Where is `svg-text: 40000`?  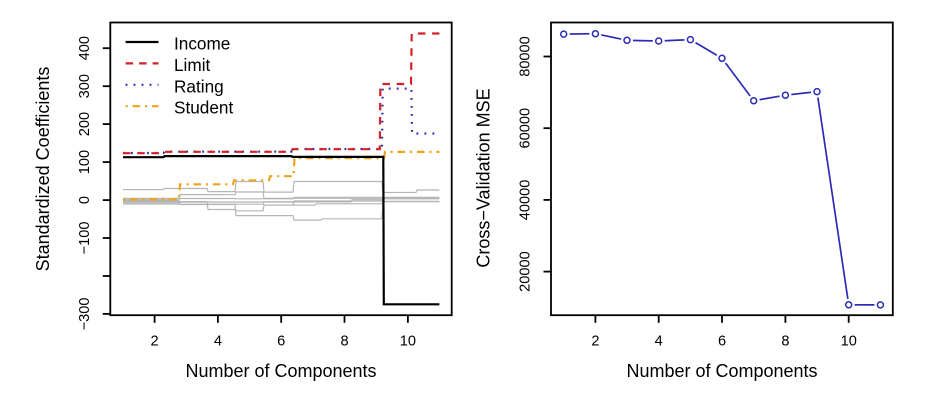 svg-text: 40000 is located at coordinates (526, 200).